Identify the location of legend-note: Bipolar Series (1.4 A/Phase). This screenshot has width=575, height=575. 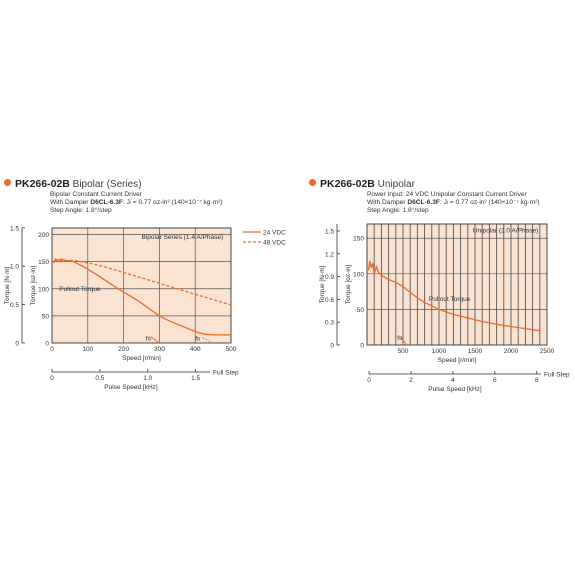
(183, 237).